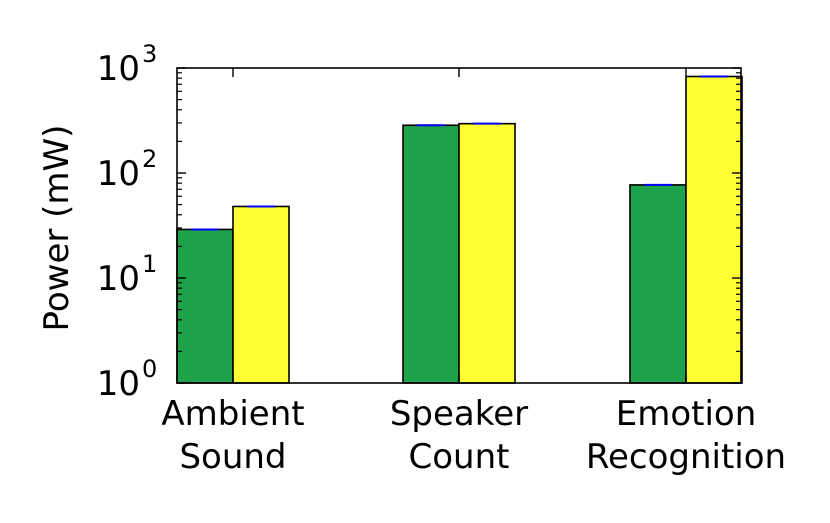  I want to click on x-tick-label: Ambient, so click(232, 414).